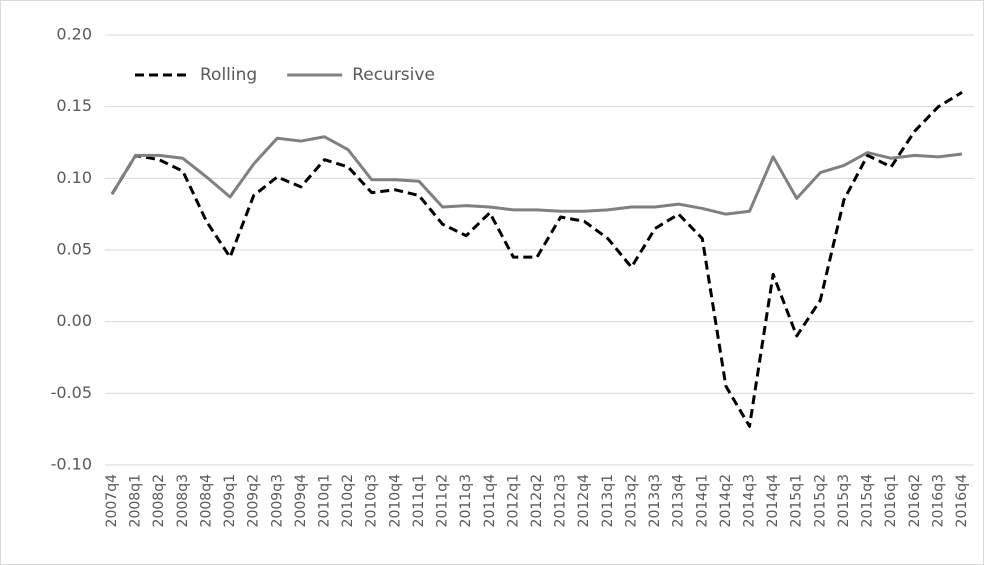  Describe the element at coordinates (608, 500) in the screenshot. I see `x-tick-label: 2013q1` at that location.